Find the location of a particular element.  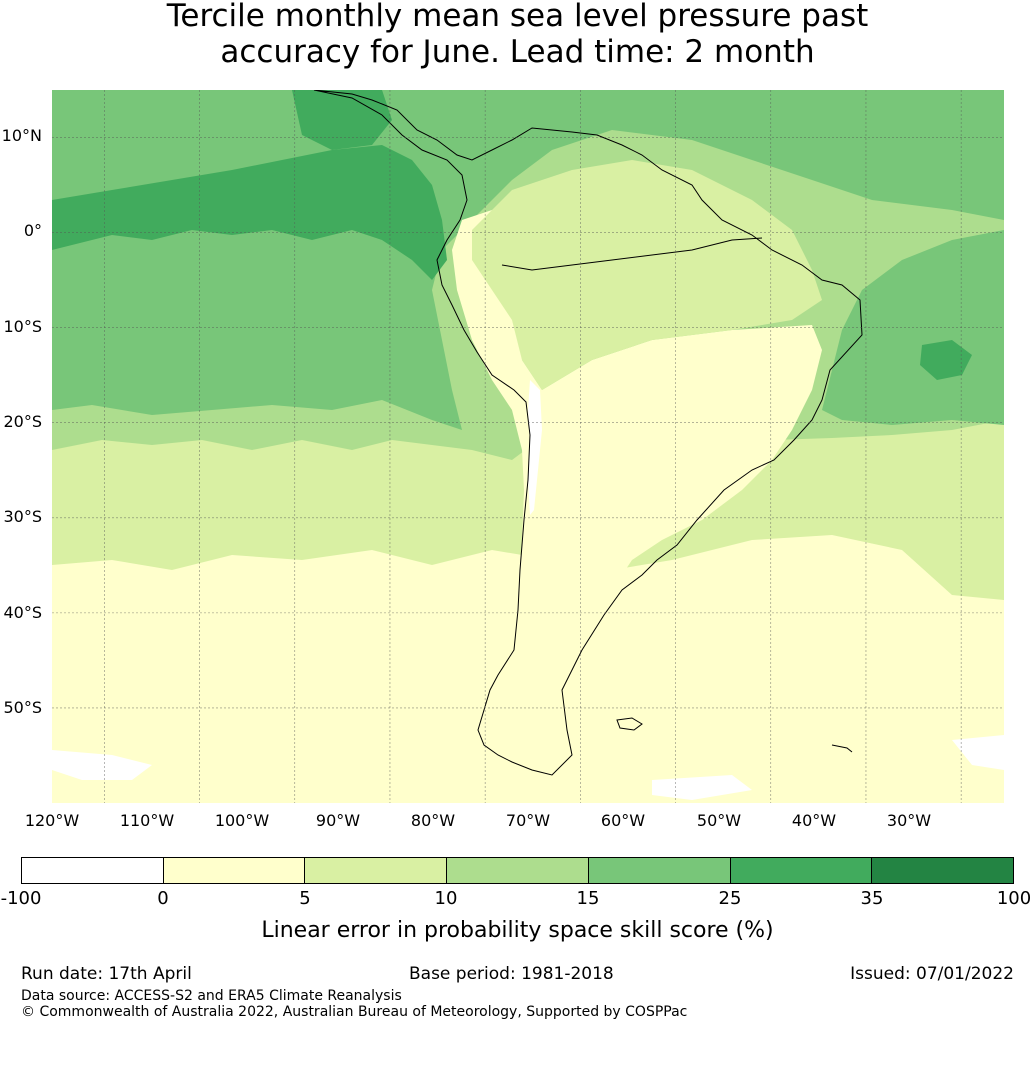

lon-label-70w: 70°W is located at coordinates (528, 820).